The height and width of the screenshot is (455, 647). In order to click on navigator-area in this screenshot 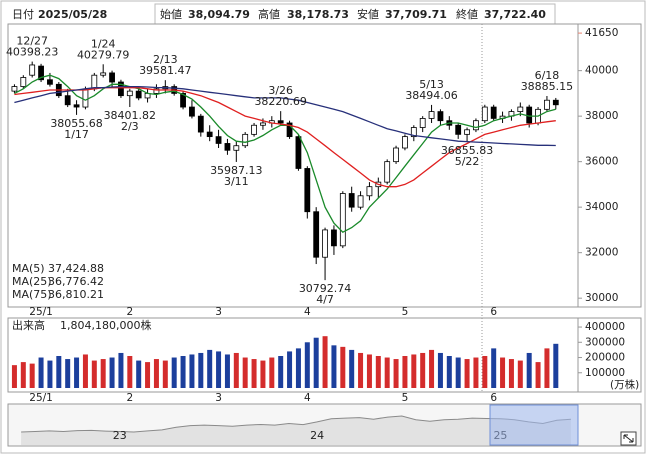, I will do `click(296, 430)`.